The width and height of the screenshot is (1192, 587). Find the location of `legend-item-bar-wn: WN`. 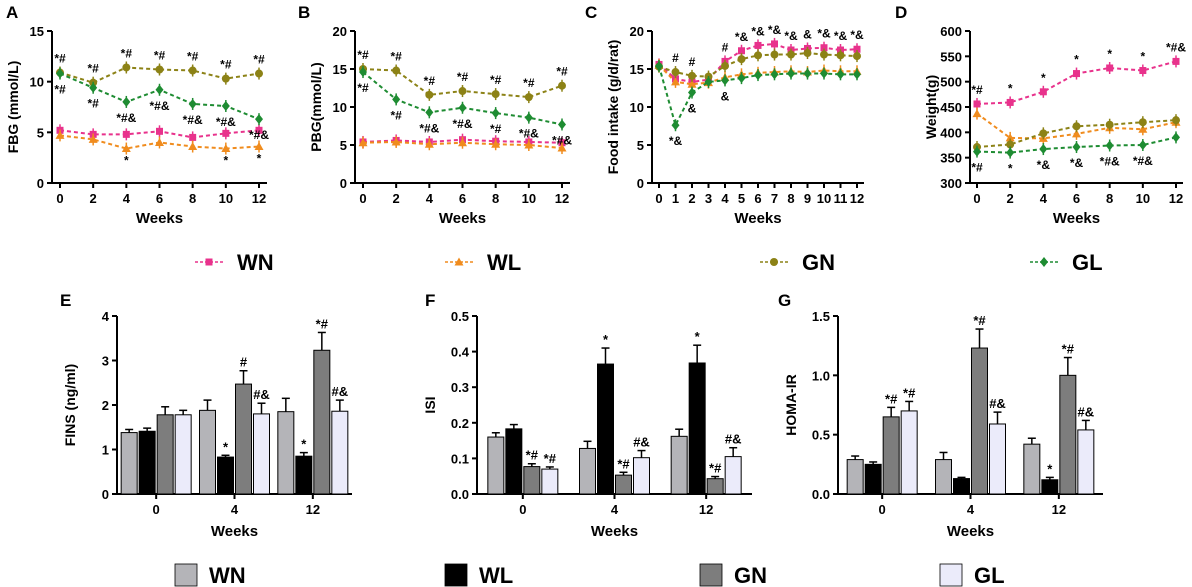

legend-item-bar-wn: WN is located at coordinates (210, 575).